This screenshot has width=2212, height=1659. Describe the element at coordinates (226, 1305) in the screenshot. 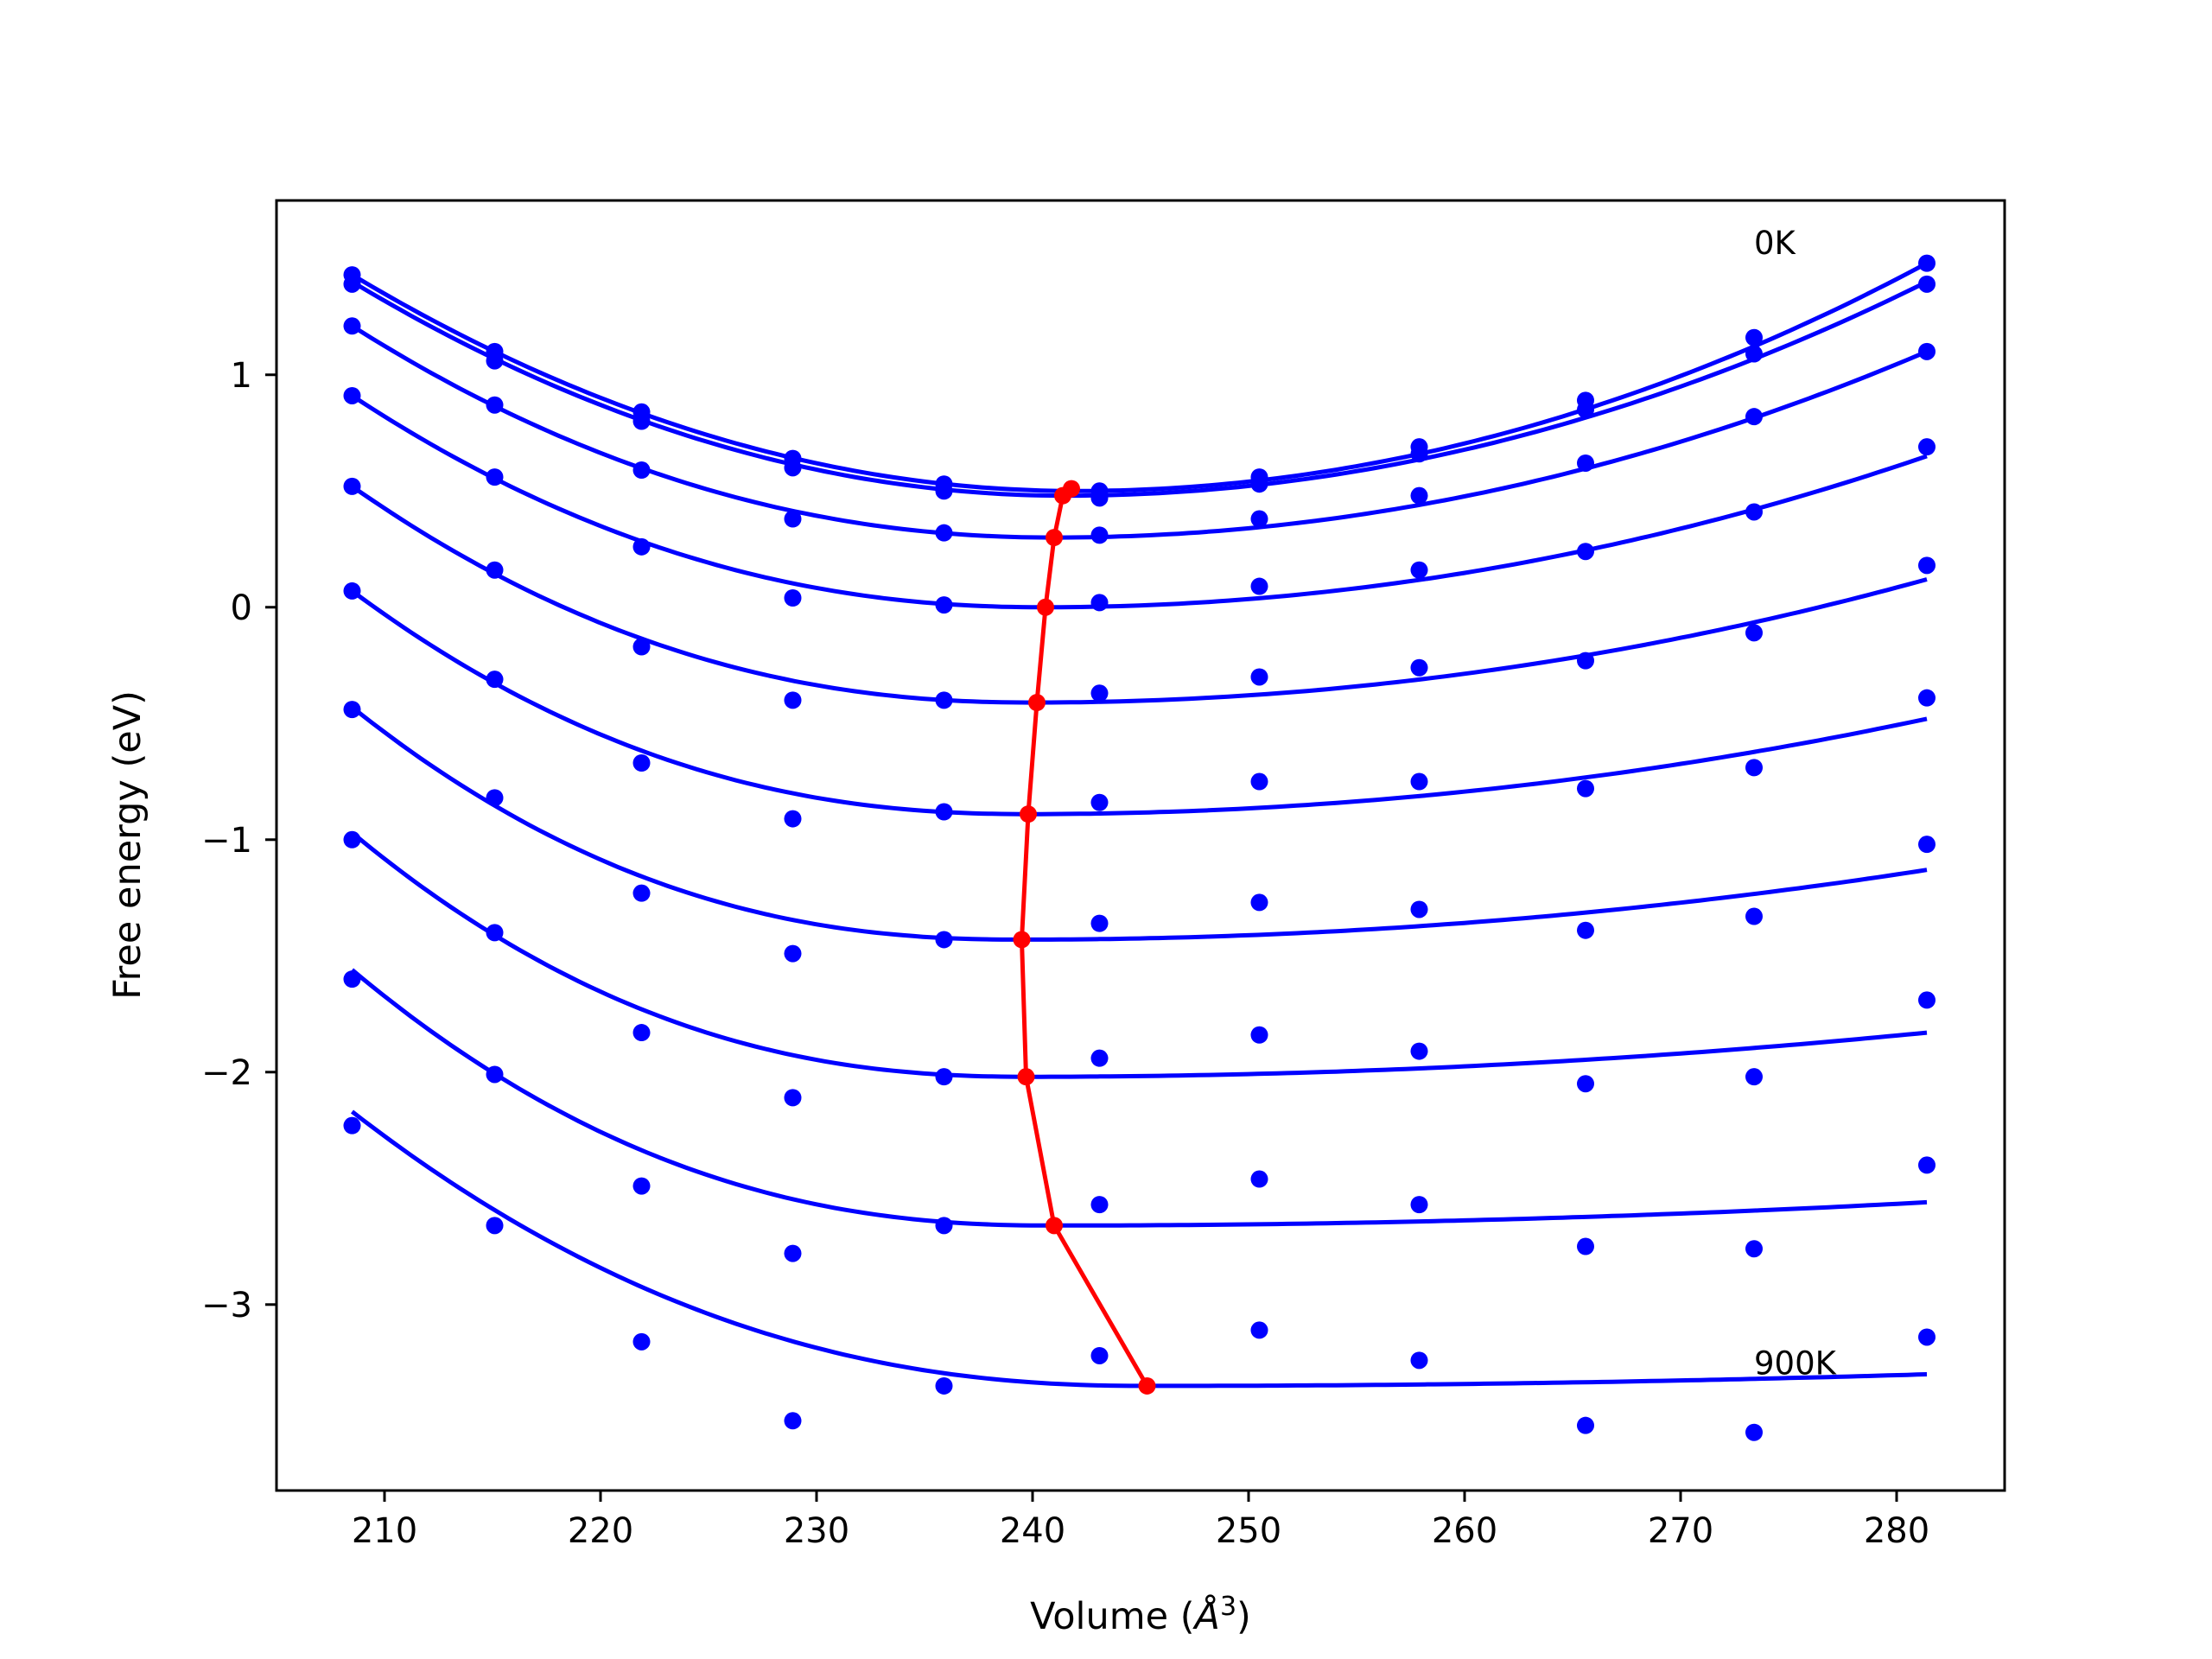

I see `y-tick-label: −3` at that location.